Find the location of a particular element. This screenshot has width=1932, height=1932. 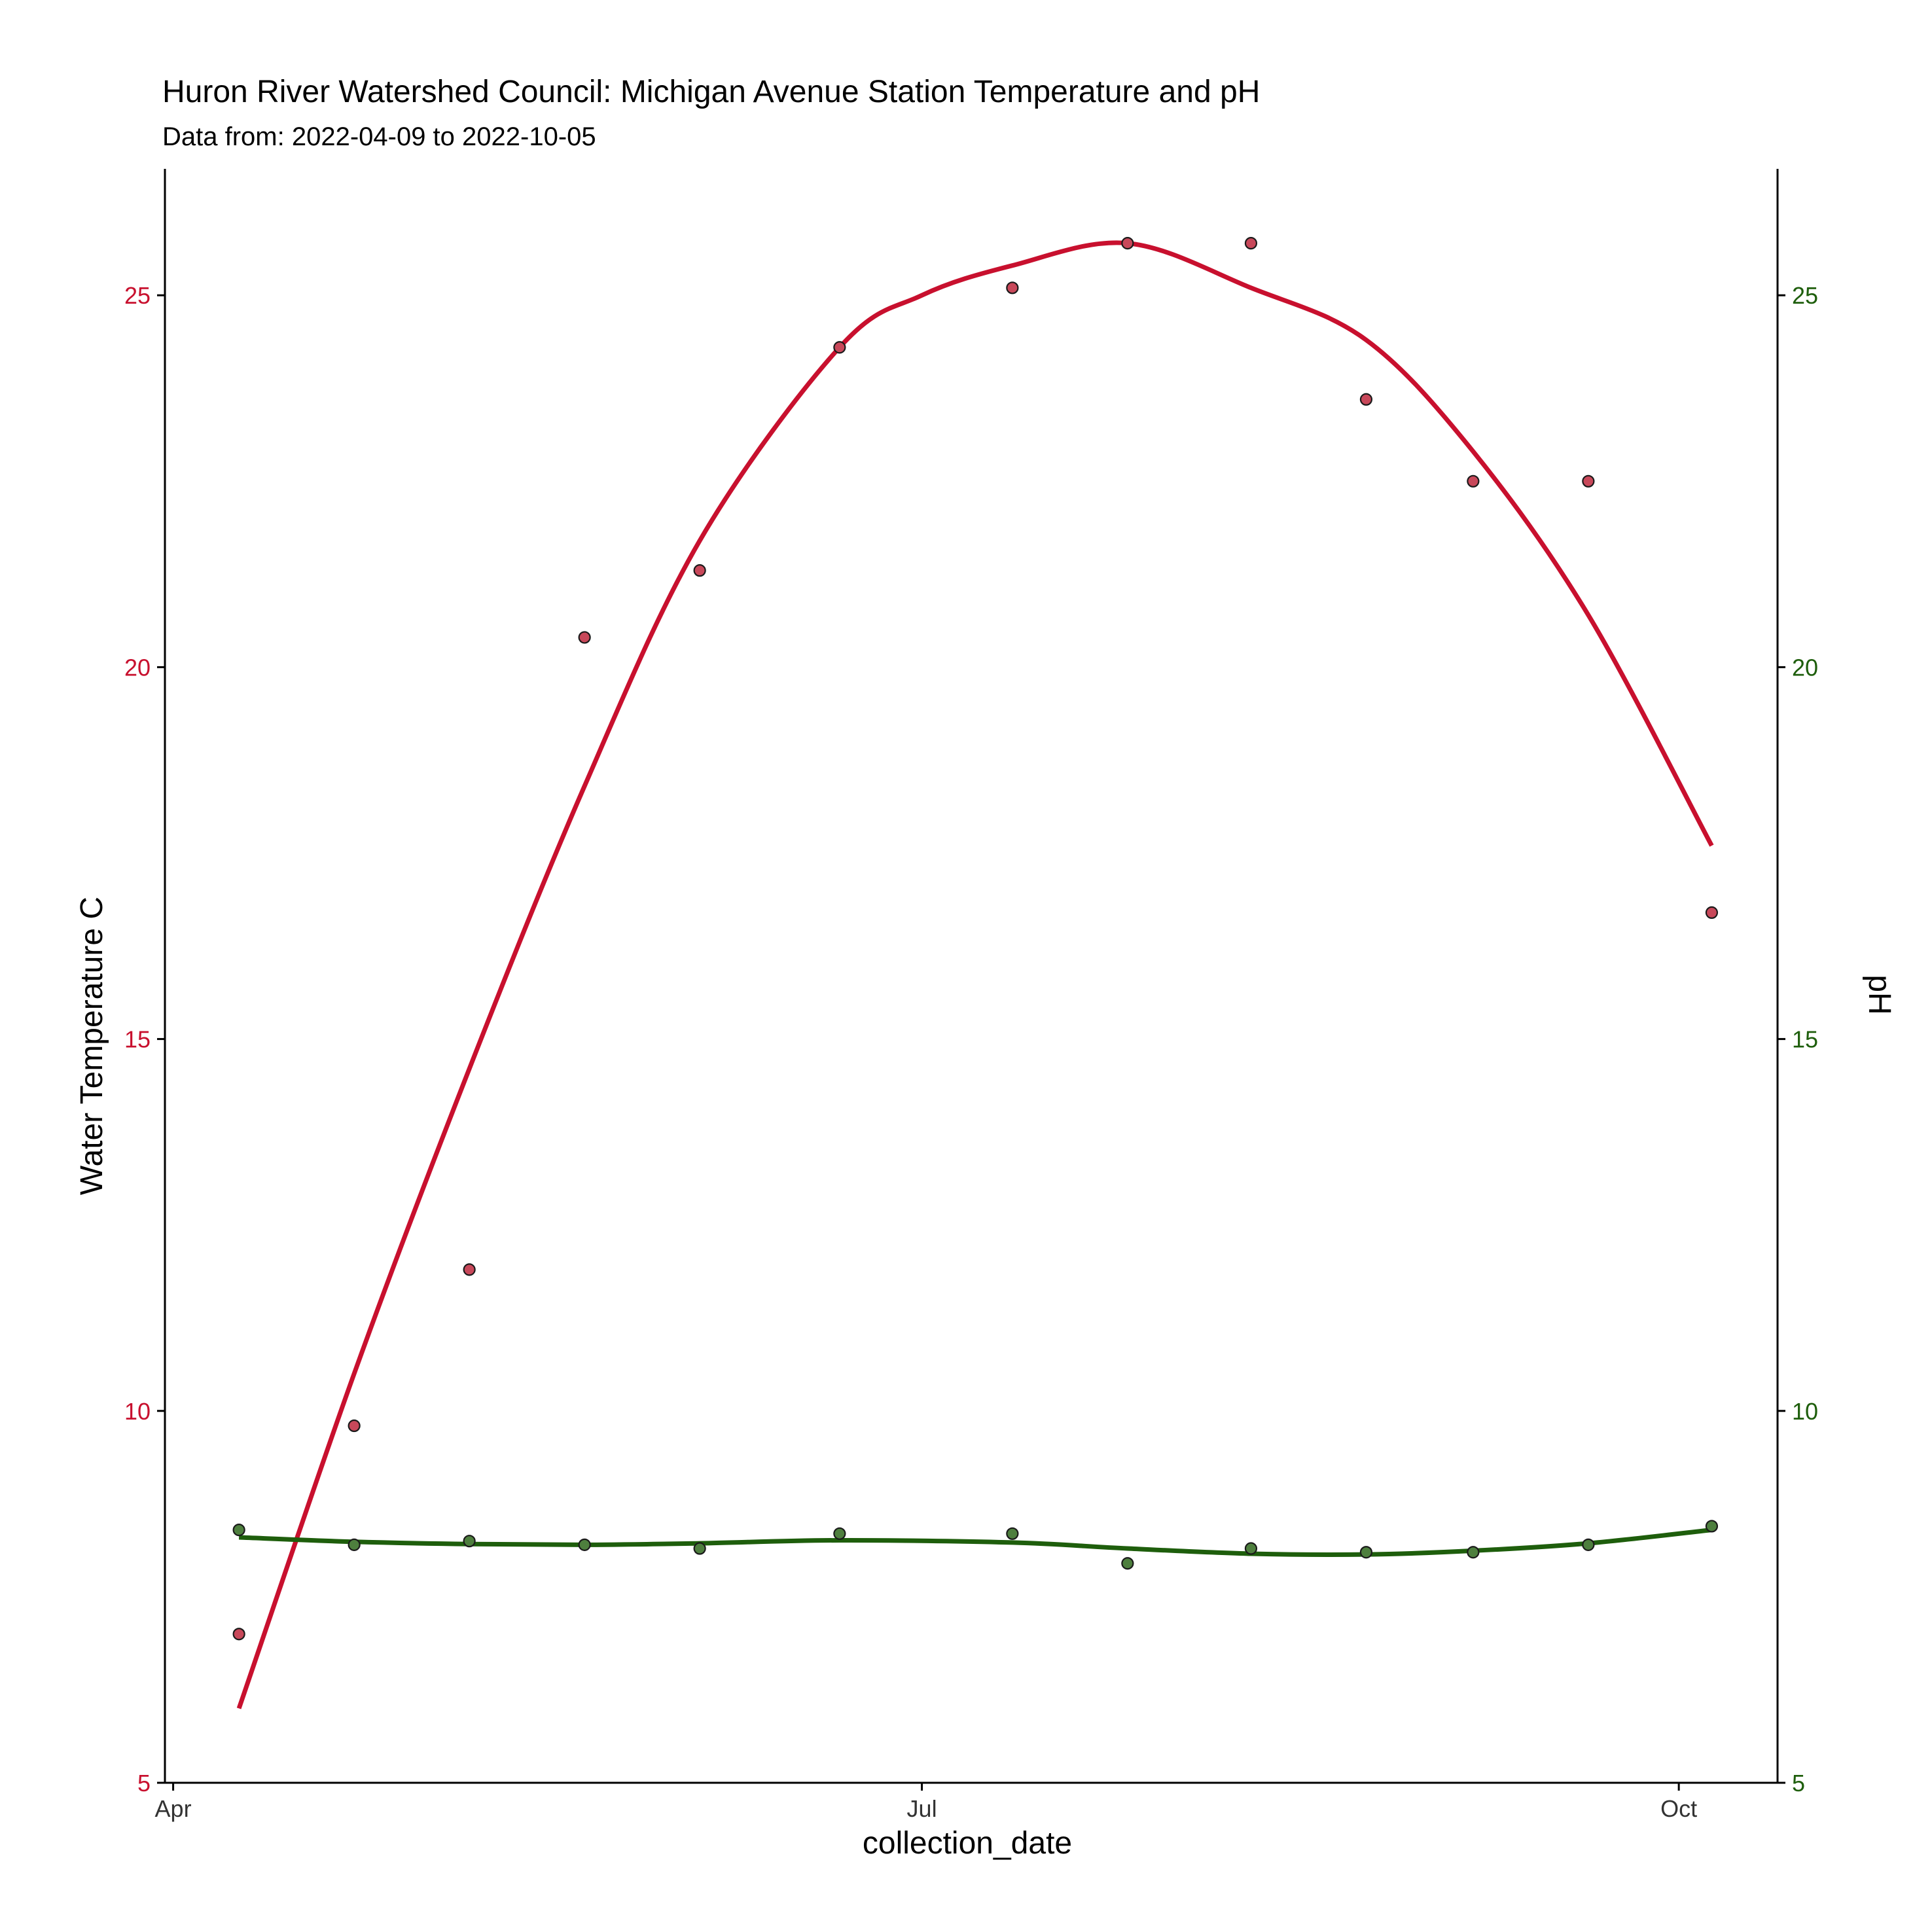

x-tick-label: Apr is located at coordinates (173, 1808).